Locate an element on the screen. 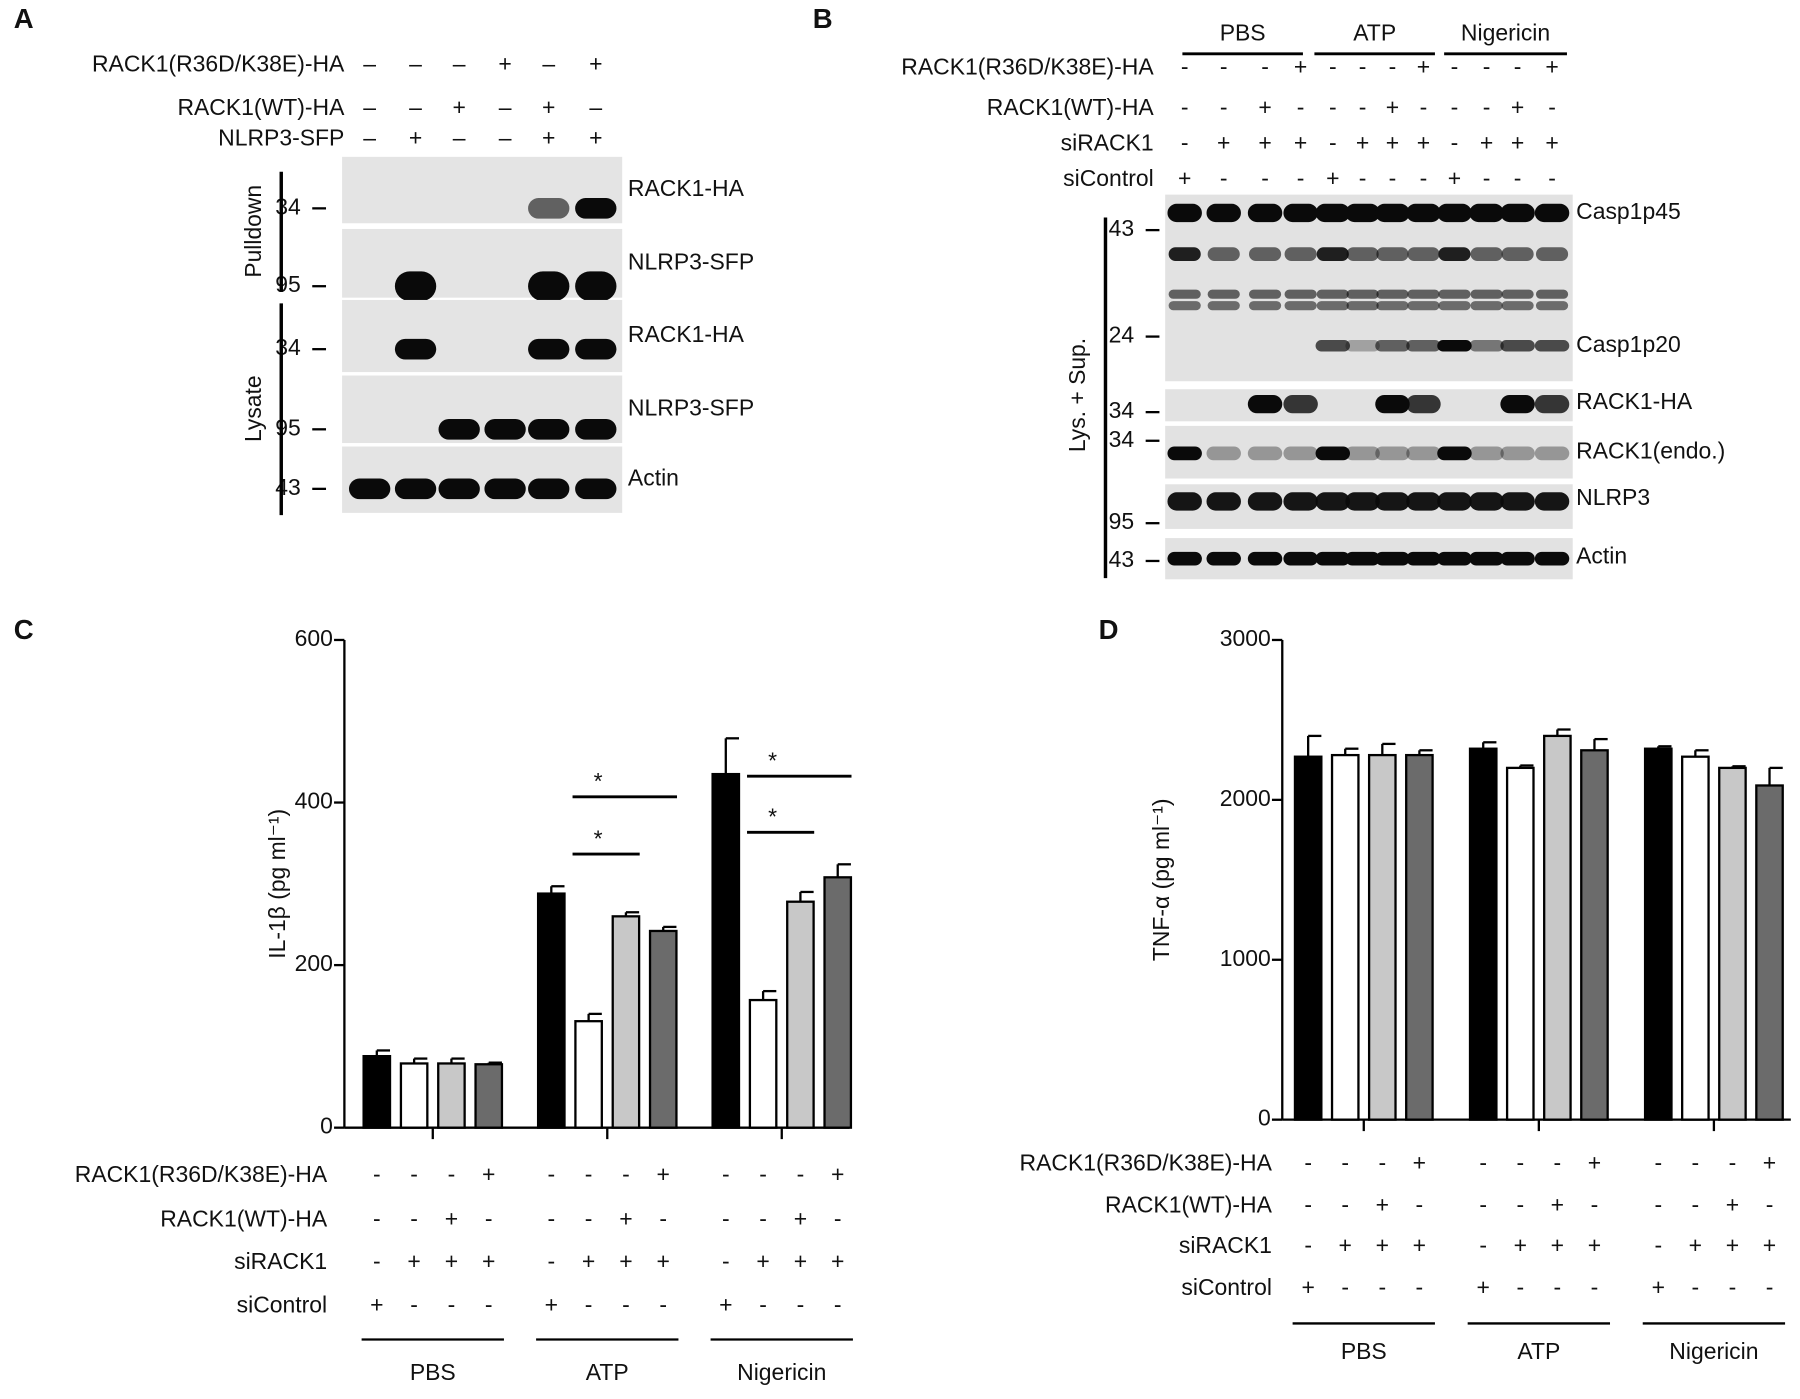 This screenshot has width=1800, height=1399. panel-label: D is located at coordinates (1109, 629).